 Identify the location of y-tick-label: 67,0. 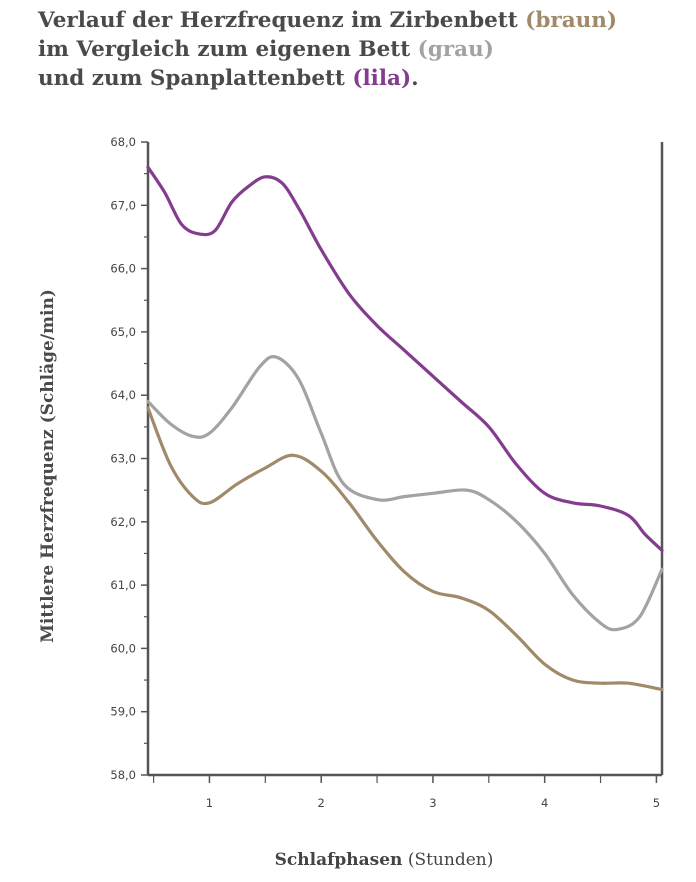
(123, 205).